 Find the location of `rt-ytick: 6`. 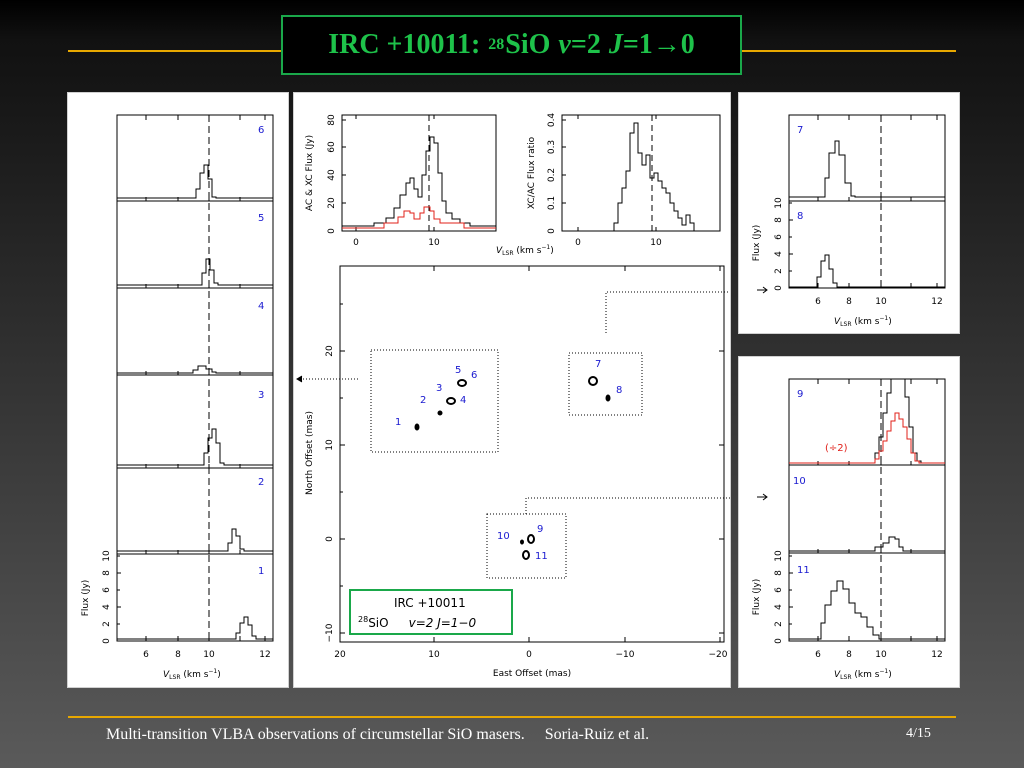

rt-ytick: 6 is located at coordinates (779, 237).